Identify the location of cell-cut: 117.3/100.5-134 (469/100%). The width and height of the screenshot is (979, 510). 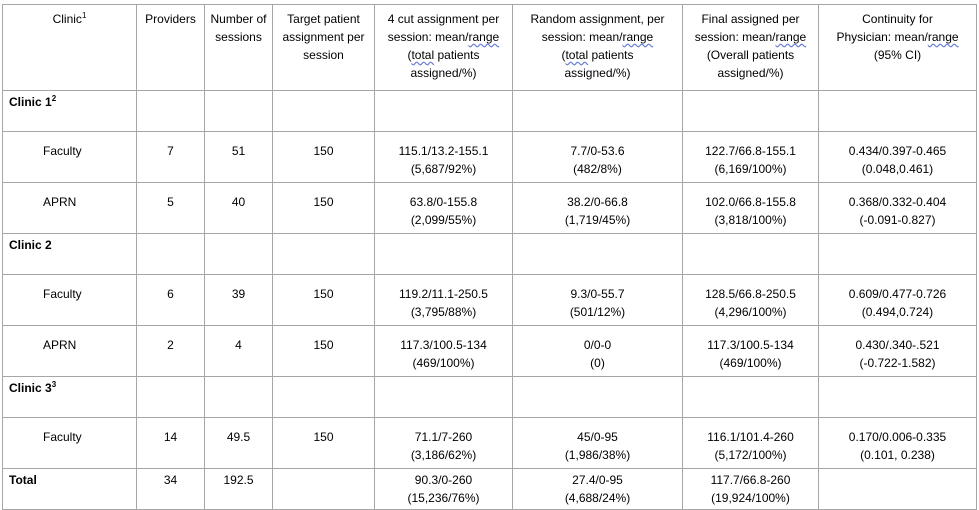
(443, 351).